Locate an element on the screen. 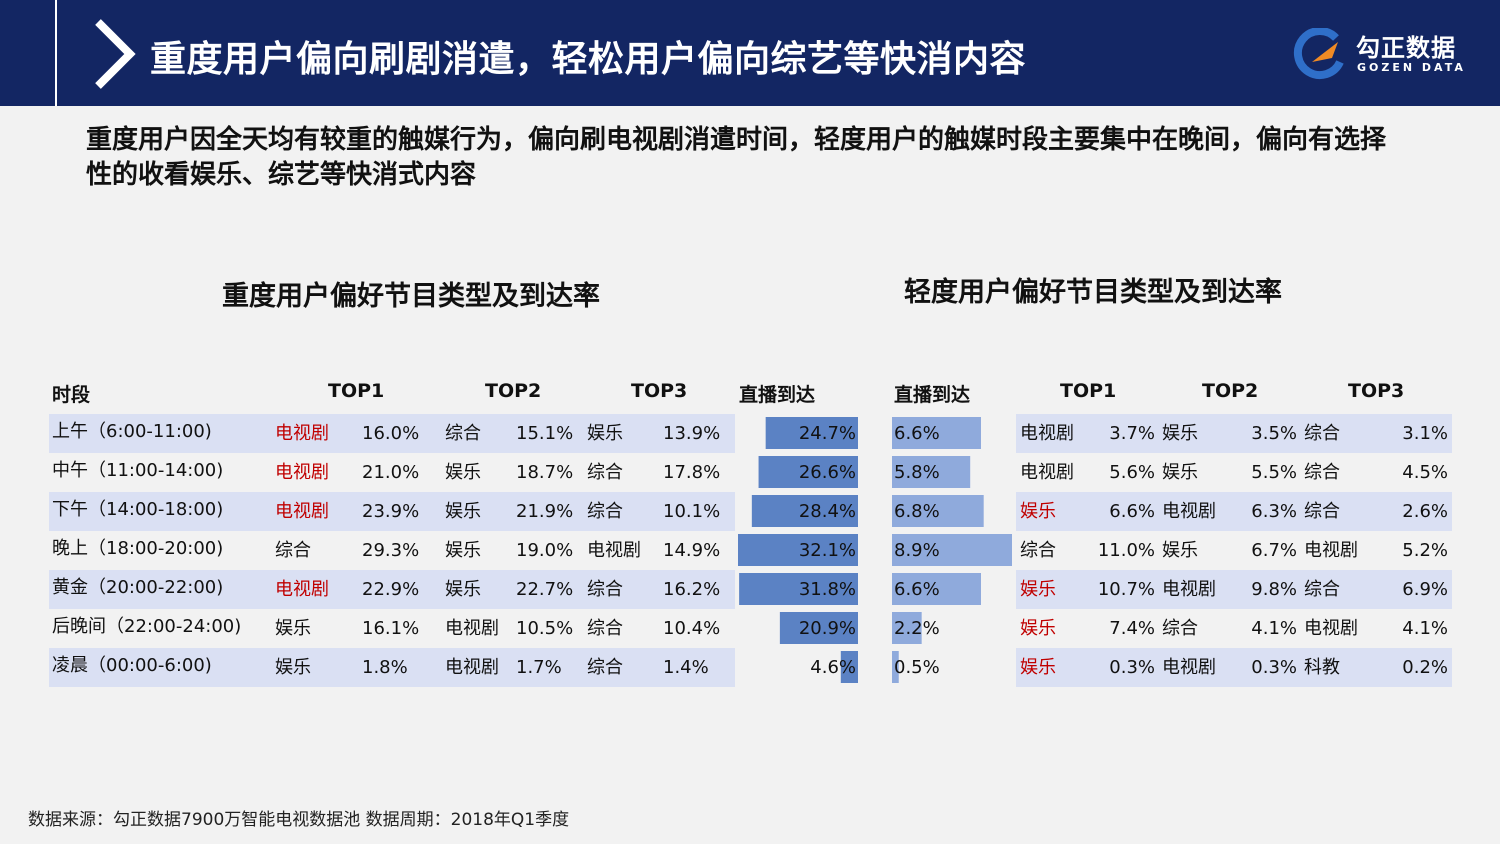  light-top3-value: 0.2% is located at coordinates (1425, 667).